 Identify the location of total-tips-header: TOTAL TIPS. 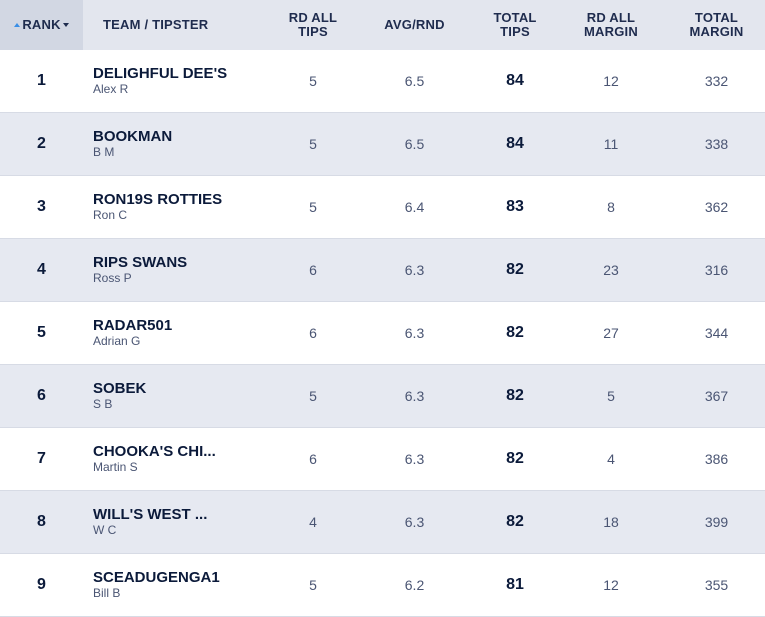
(515, 24).